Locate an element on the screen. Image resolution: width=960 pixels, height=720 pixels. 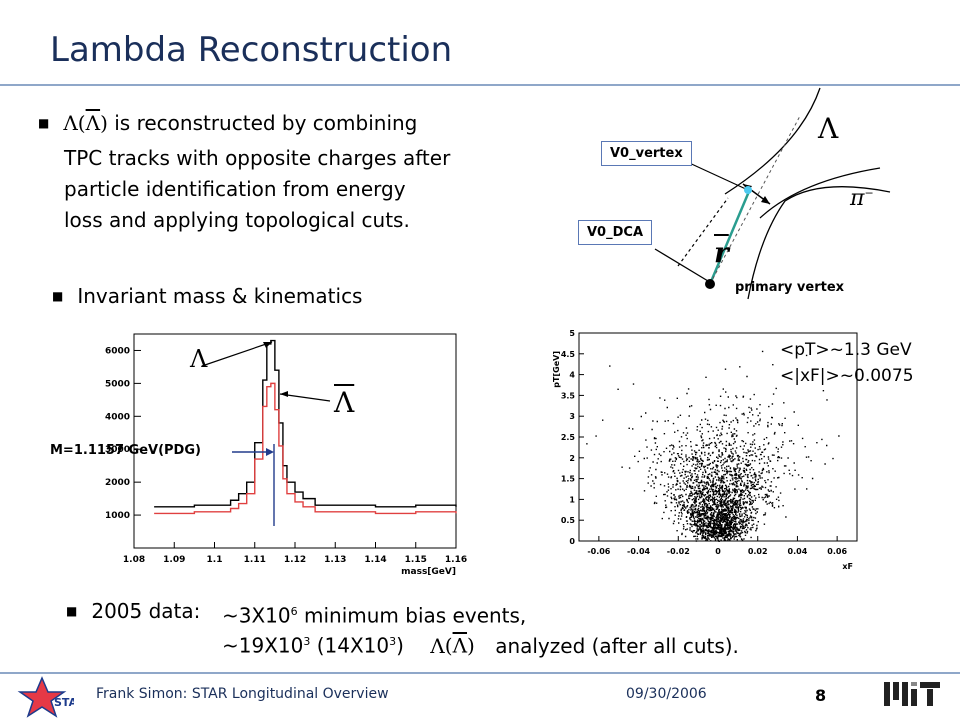
y-tick-label: 4000 is located at coordinates (117, 417).